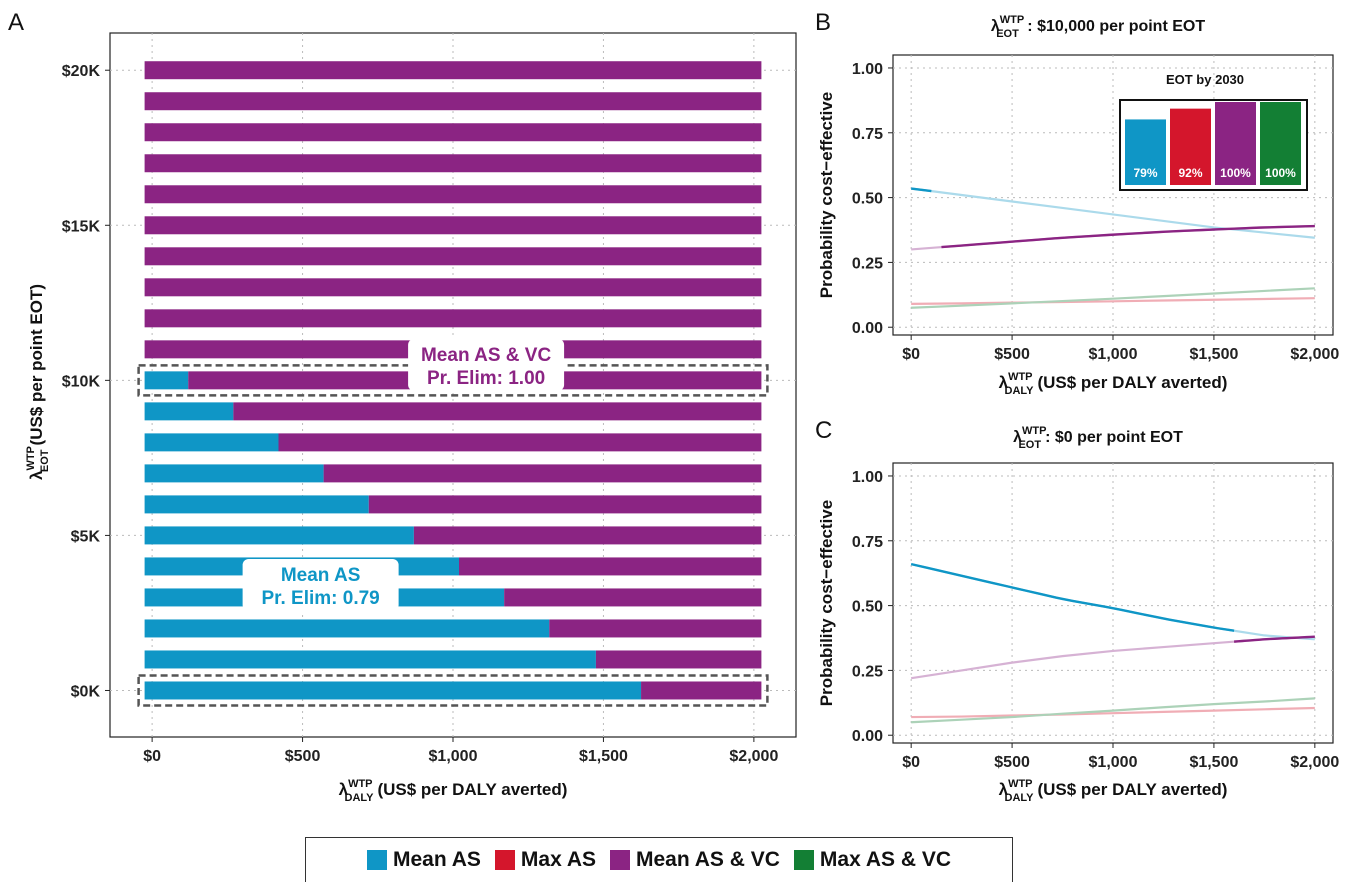 Image resolution: width=1357 pixels, height=882 pixels. I want to click on panel-a-x-axis-label: λWTP DALY (US$ per DALY averted), so click(453, 791).